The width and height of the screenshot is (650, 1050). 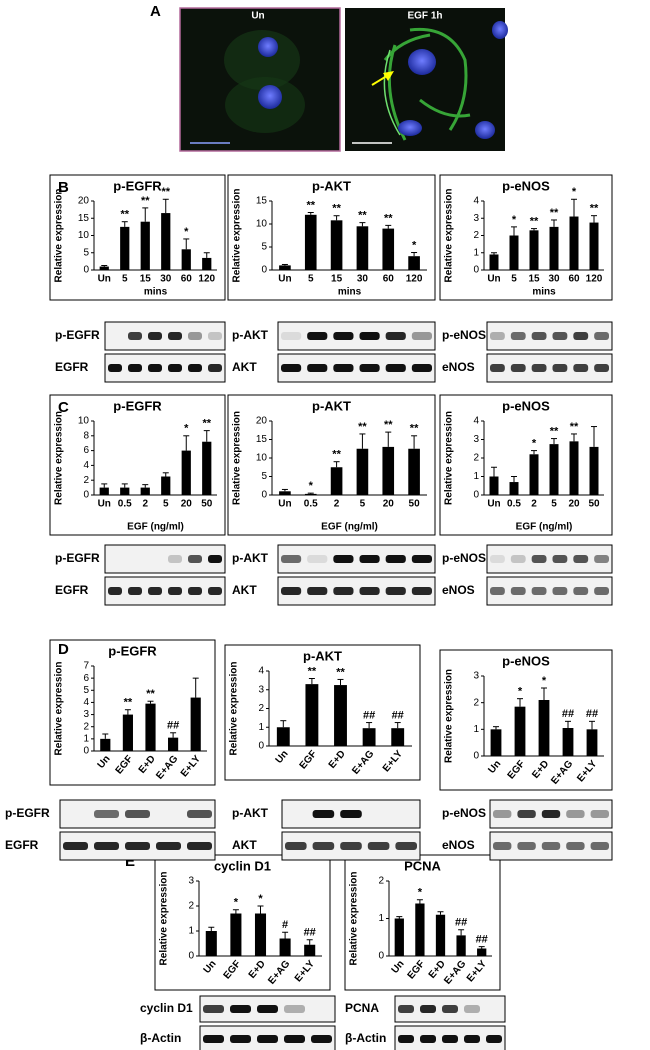 What do you see at coordinates (86, 666) in the screenshot?
I see `y-tick-label: 7` at bounding box center [86, 666].